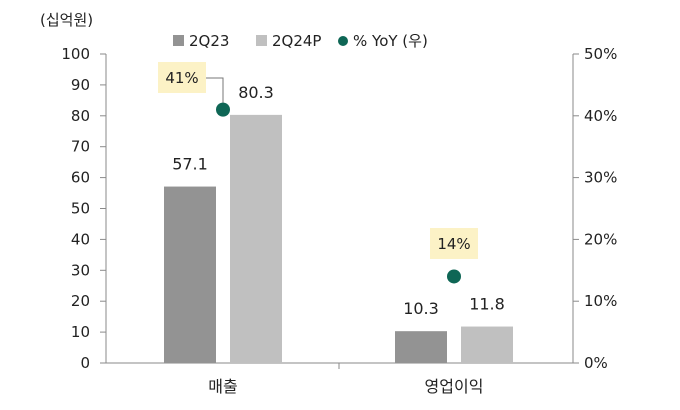 This screenshot has width=680, height=410. Describe the element at coordinates (596, 363) in the screenshot. I see `right-tick-label: 0%` at that location.